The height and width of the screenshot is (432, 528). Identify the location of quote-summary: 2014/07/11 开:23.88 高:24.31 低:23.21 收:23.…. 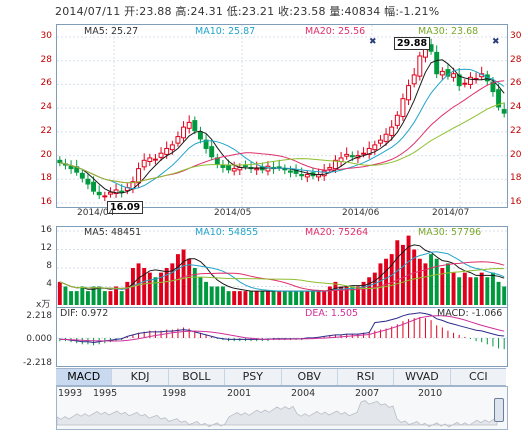
(247, 11).